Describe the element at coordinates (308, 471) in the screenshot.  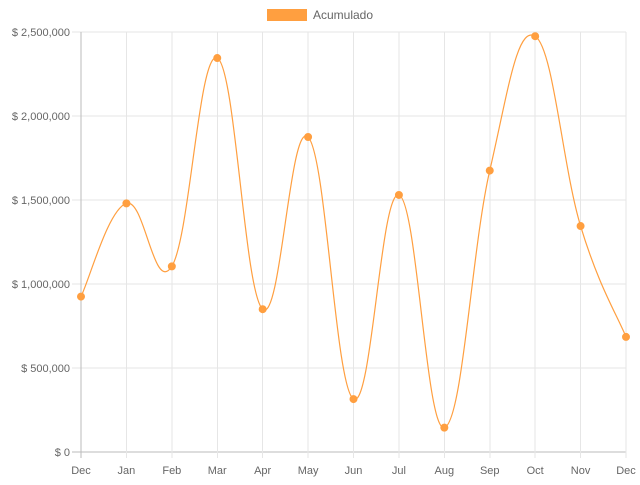
I see `x-tick-label: May` at that location.